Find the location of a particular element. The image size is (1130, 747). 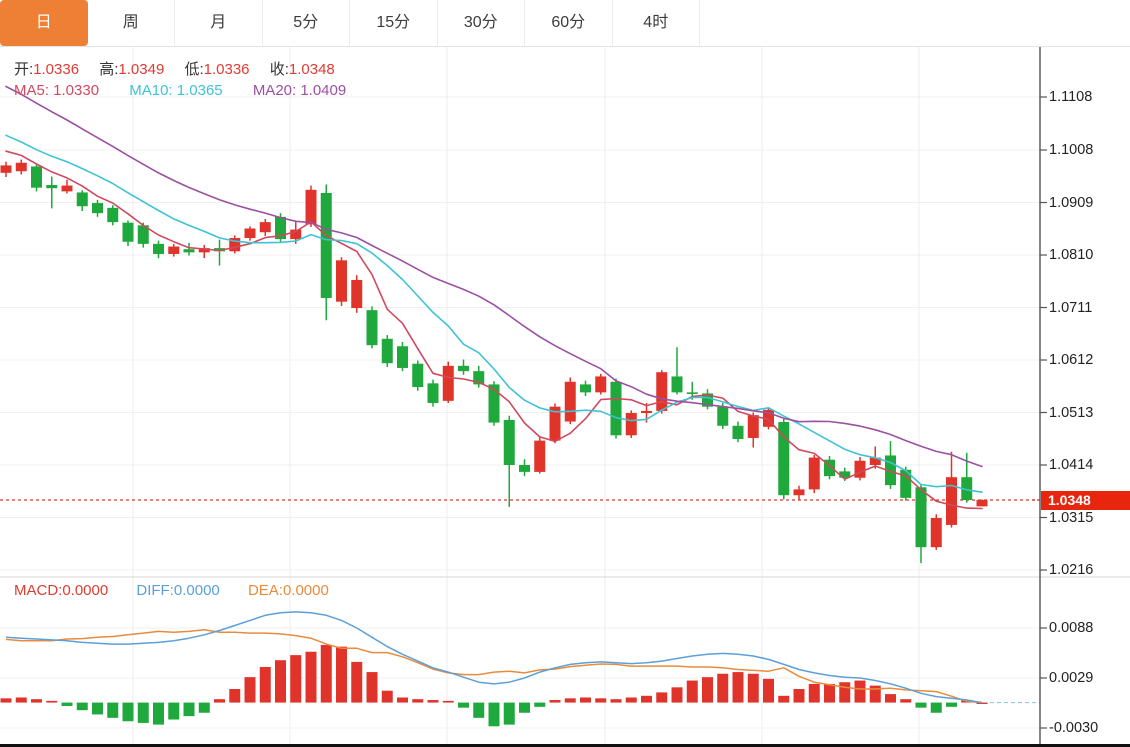

y-axis-label: 1.0909 is located at coordinates (1071, 202).